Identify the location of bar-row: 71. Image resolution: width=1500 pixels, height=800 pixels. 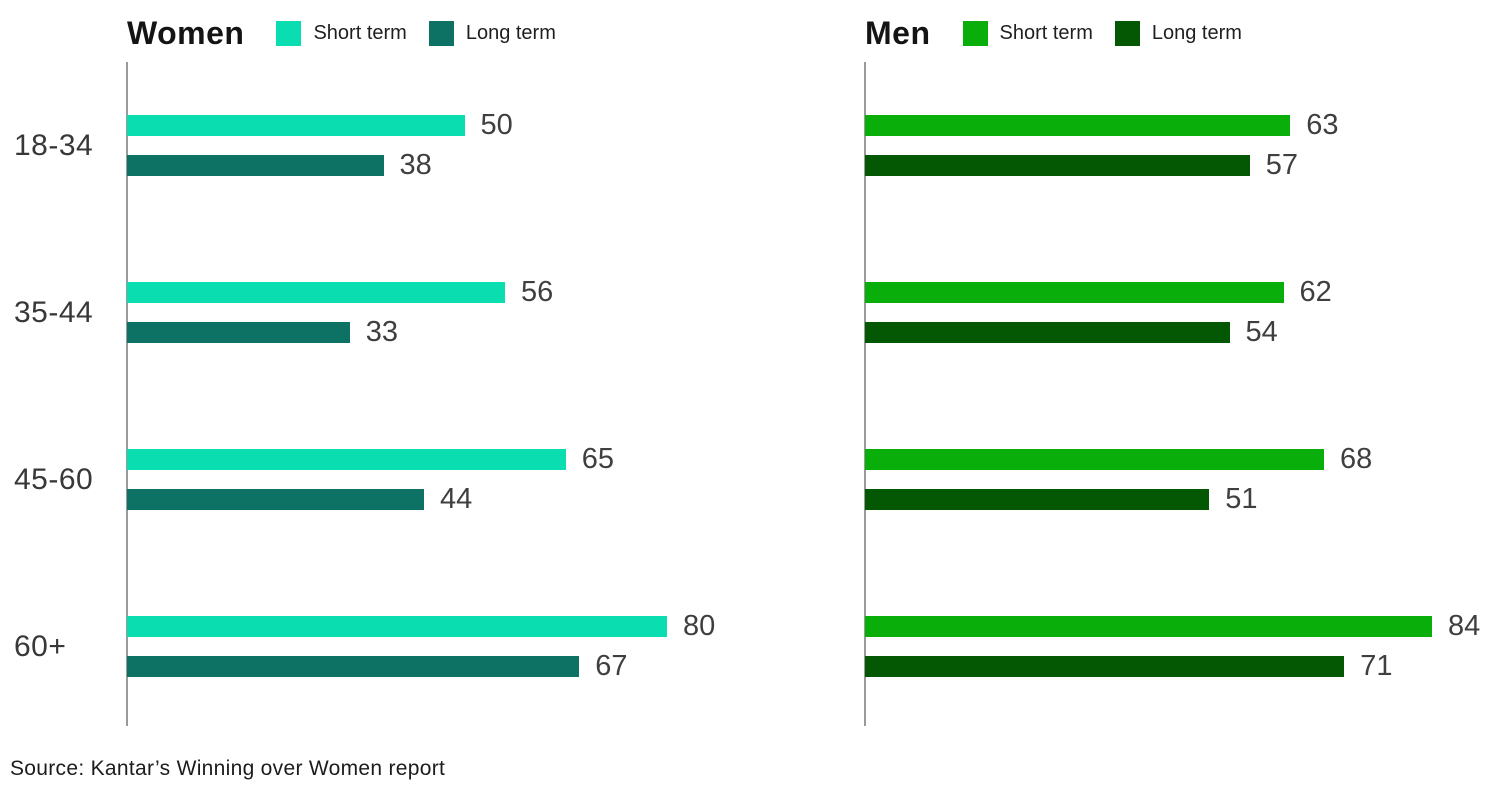
(1129, 666).